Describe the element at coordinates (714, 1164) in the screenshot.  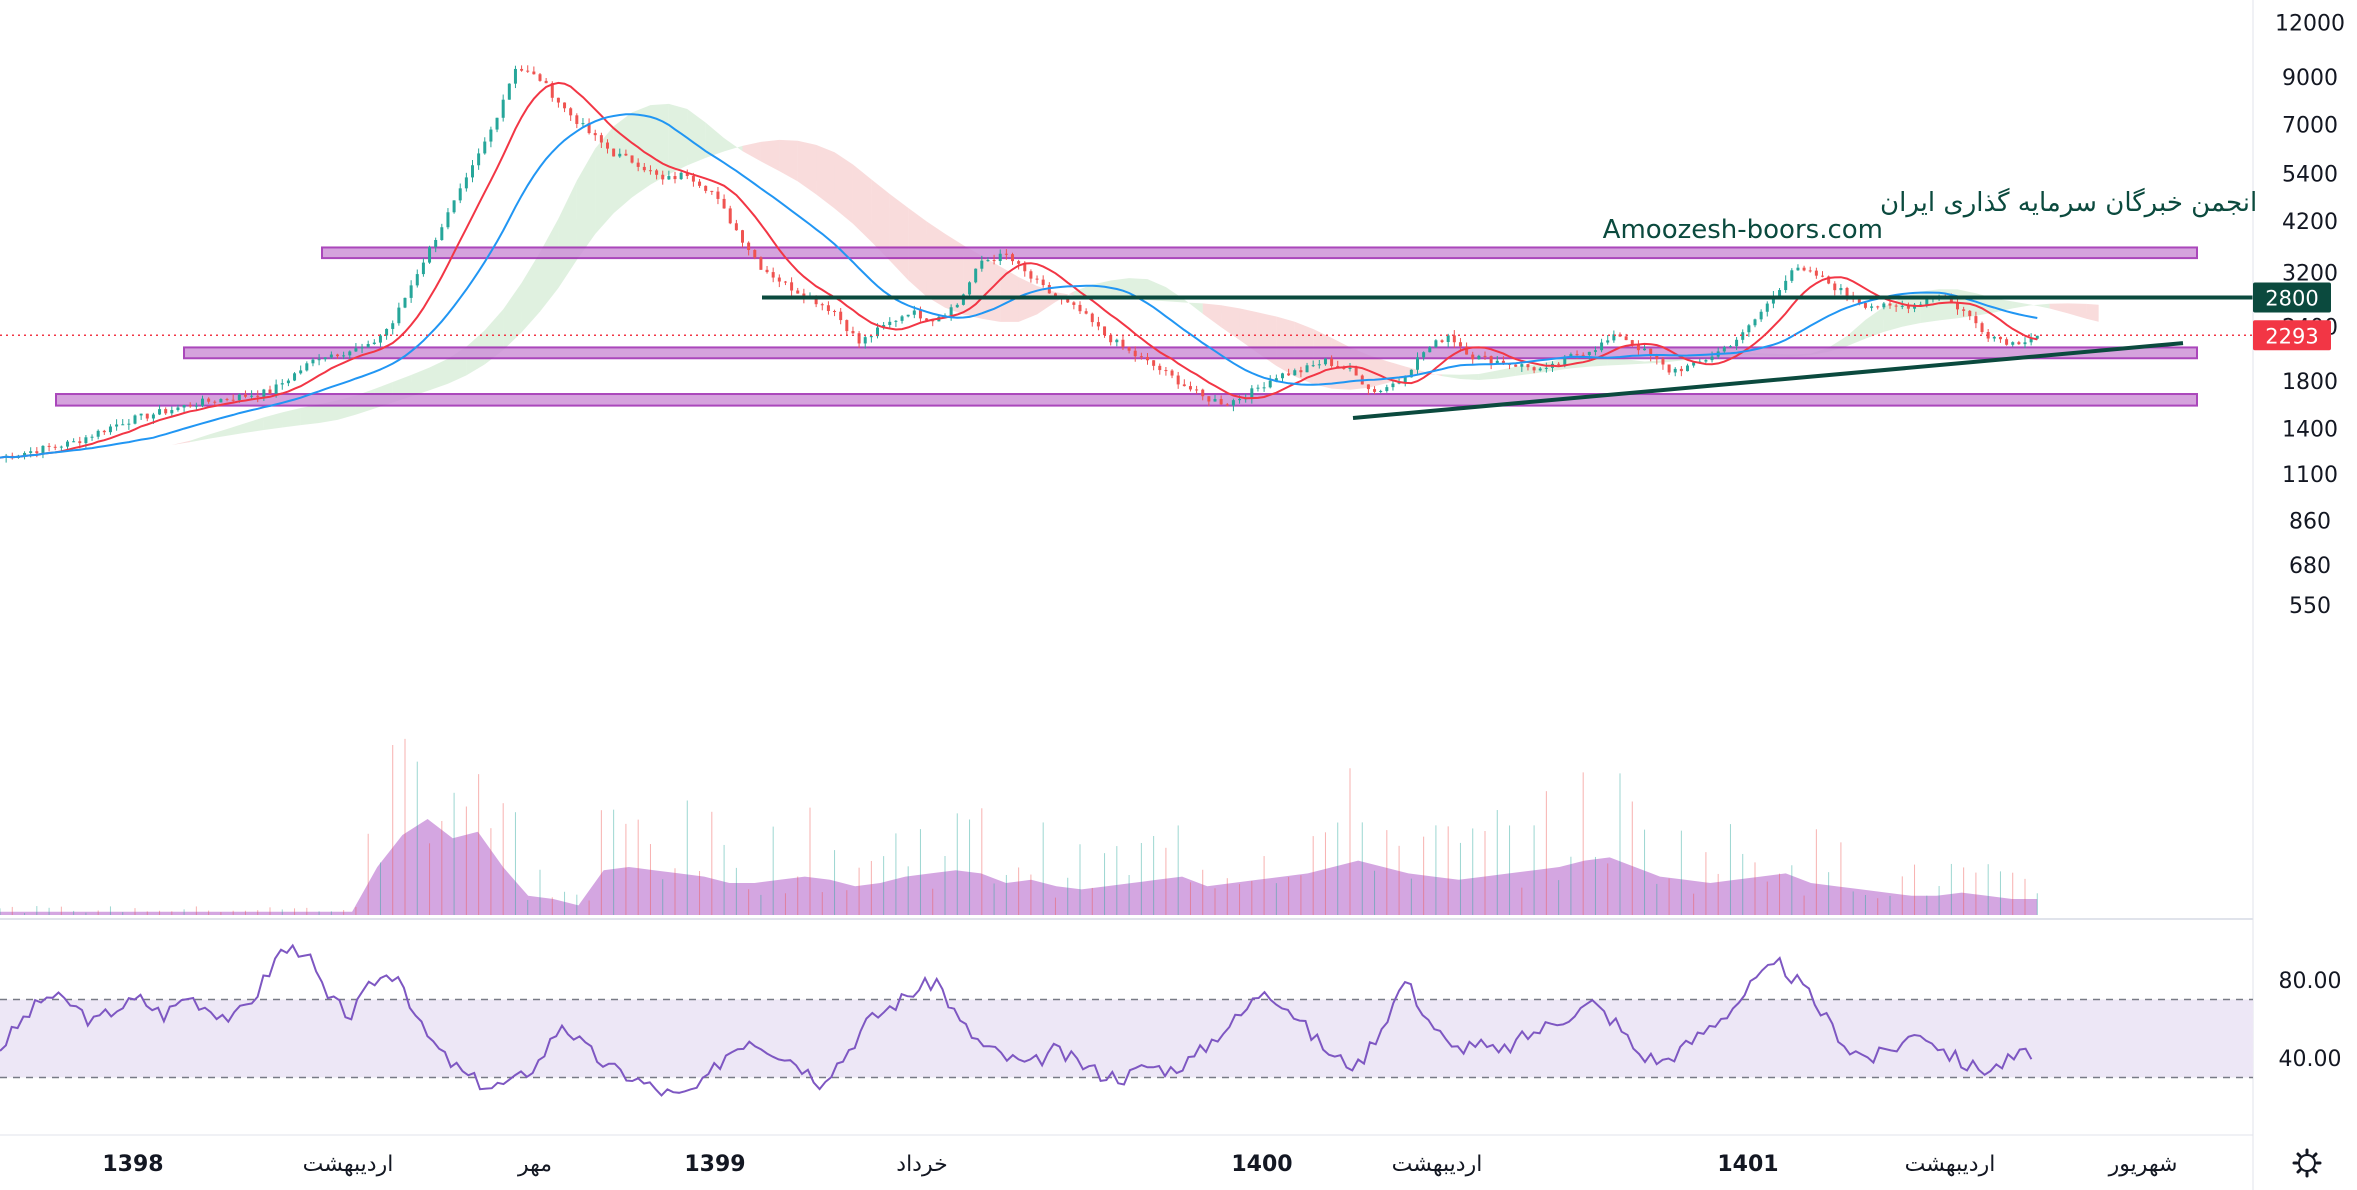
I see `time-tick-label: 1399` at that location.